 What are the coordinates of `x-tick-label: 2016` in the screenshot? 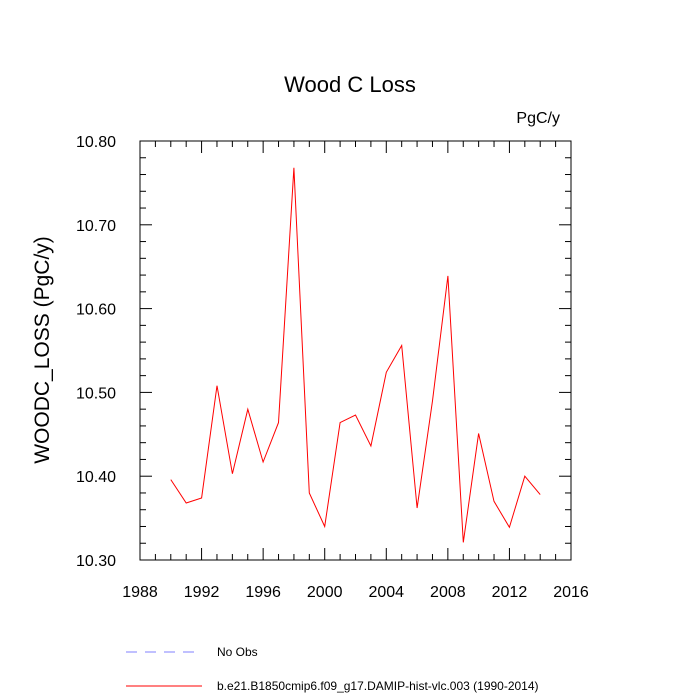 It's located at (571, 592).